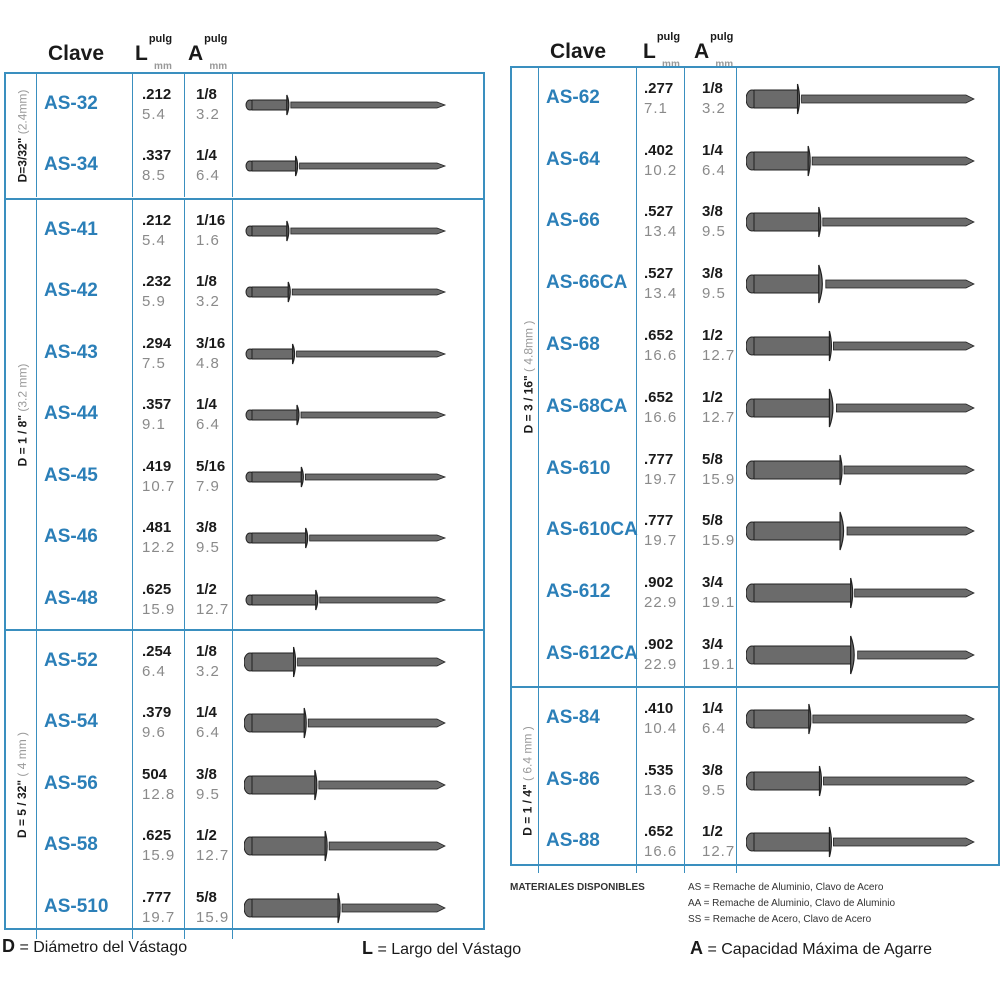  I want to click on column-divider, so click(232, 135).